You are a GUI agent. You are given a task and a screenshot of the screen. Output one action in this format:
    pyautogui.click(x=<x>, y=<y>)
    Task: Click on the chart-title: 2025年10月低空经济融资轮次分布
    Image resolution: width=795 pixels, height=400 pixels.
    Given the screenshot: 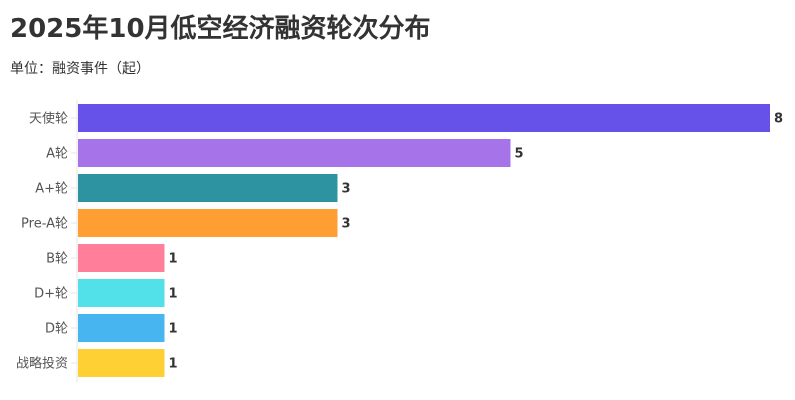 What is the action you would take?
    pyautogui.click(x=220, y=29)
    